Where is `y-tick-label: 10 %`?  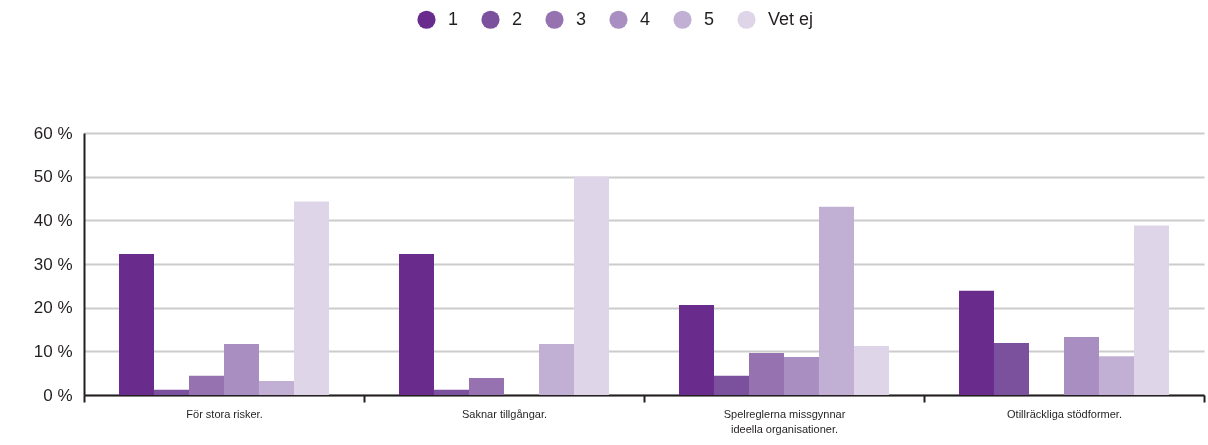 y-tick-label: 10 % is located at coordinates (53, 351).